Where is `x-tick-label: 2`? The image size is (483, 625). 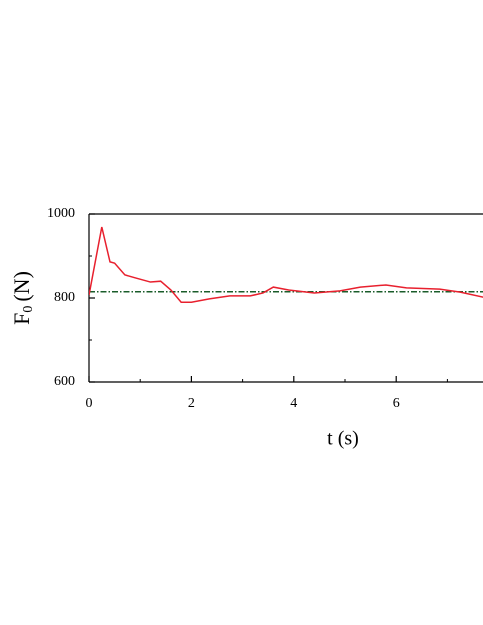
x-tick-label: 2 is located at coordinates (191, 403).